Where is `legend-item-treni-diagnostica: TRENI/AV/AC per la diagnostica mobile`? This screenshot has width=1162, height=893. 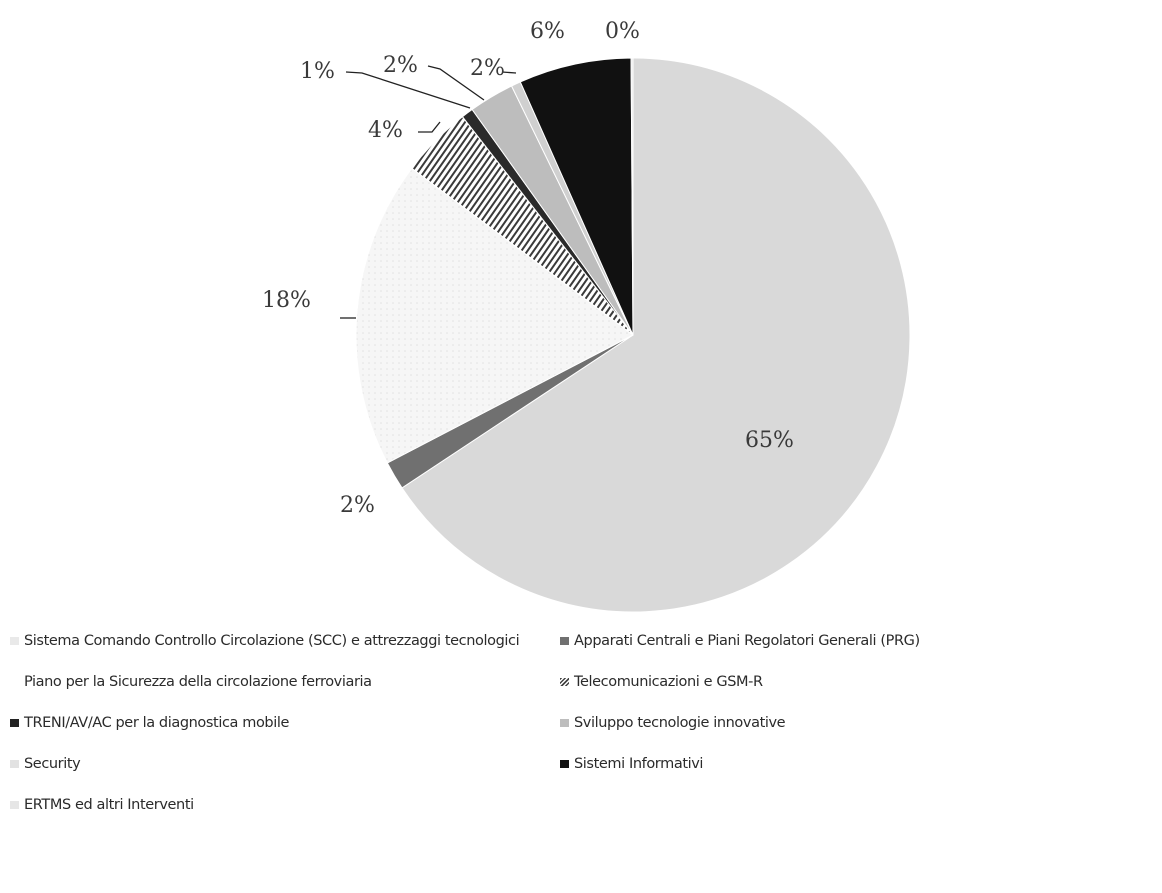
legend-item-treni-diagnostica: TRENI/AV/AC per la diagnostica mobile is located at coordinates (149, 723).